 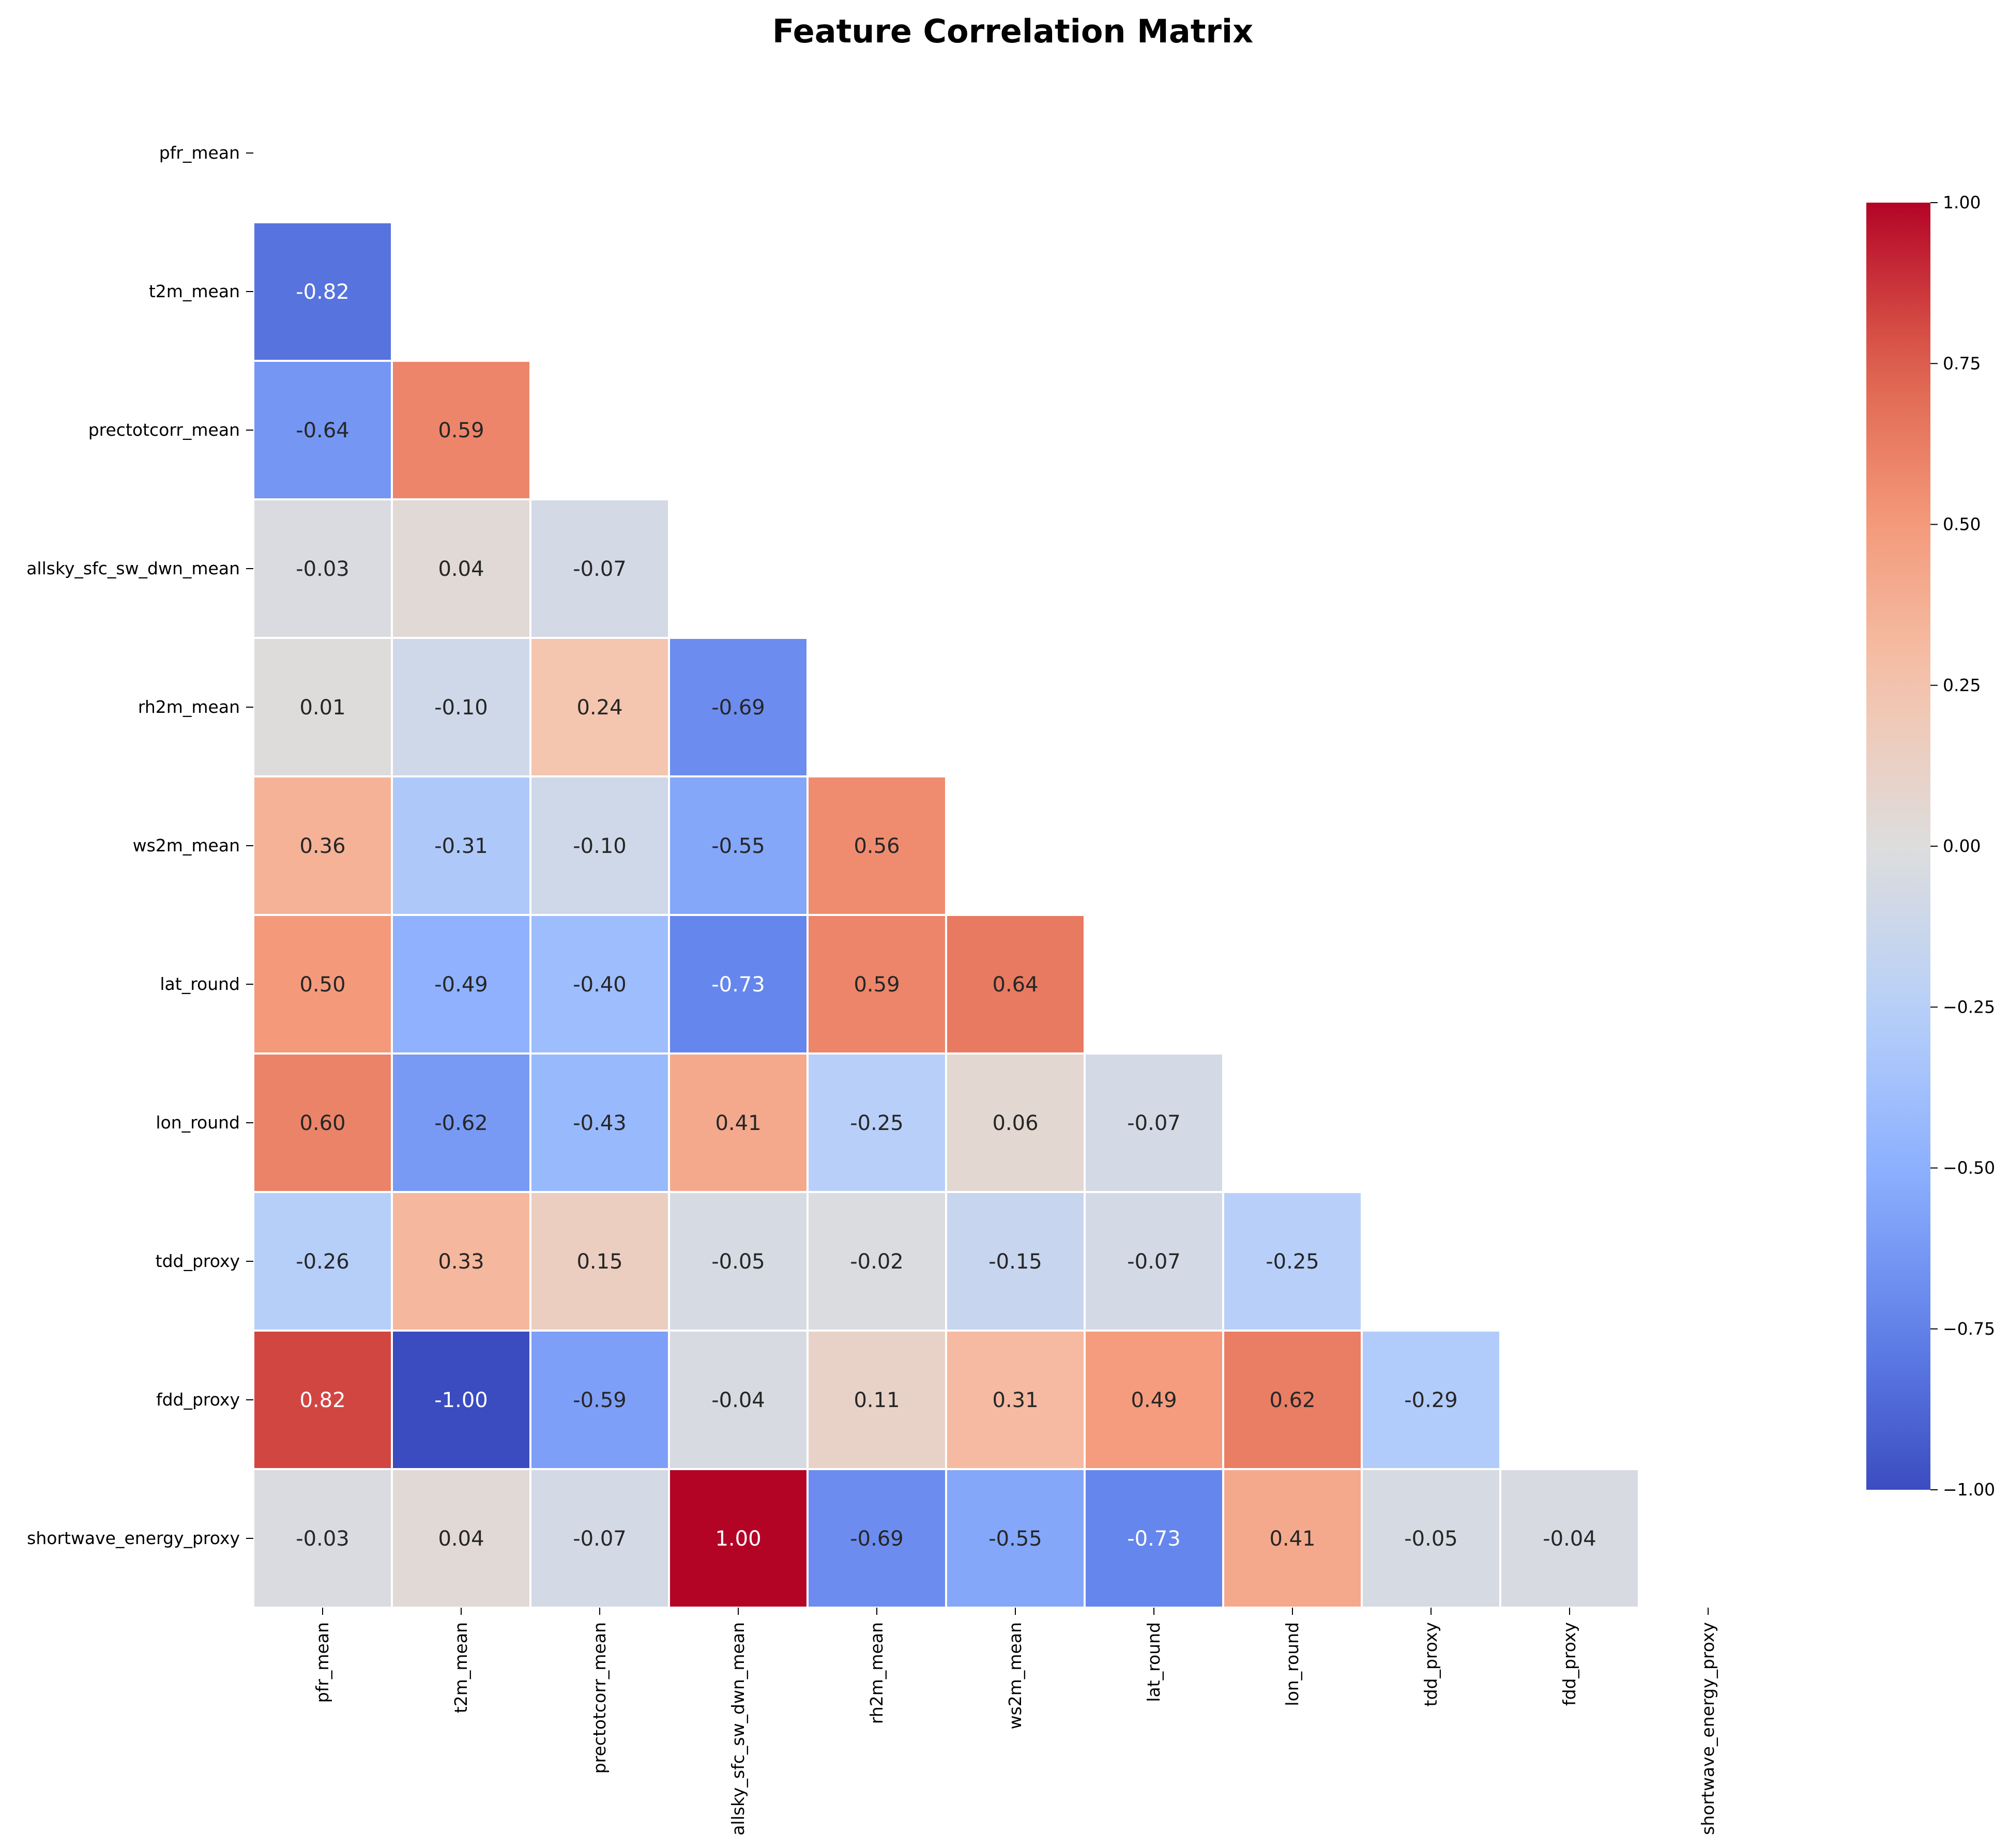 What do you see at coordinates (1708, 1728) in the screenshot?
I see `x-tick-label-shortwave_energy_proxy: shortwave_energy_proxy` at bounding box center [1708, 1728].